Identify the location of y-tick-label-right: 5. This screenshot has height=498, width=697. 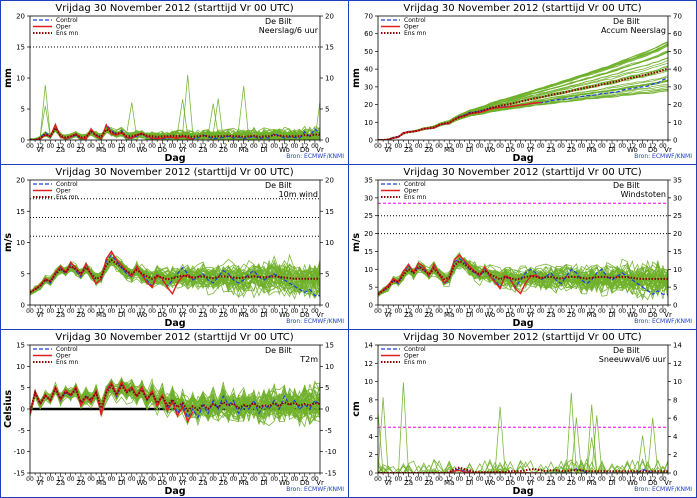
(327, 388).